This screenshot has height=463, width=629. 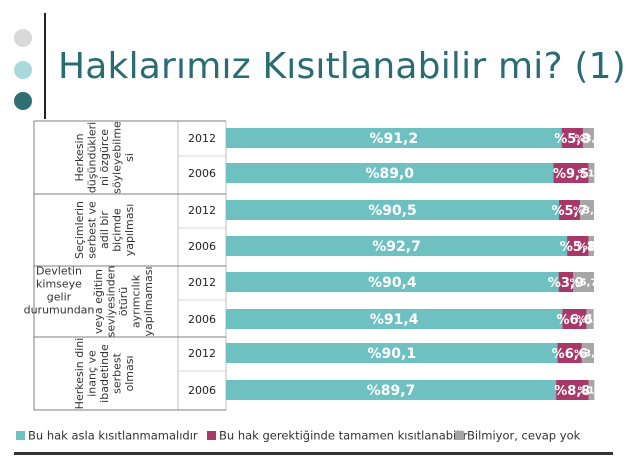 I want to click on decorative-dot-gray, so click(x=23, y=38).